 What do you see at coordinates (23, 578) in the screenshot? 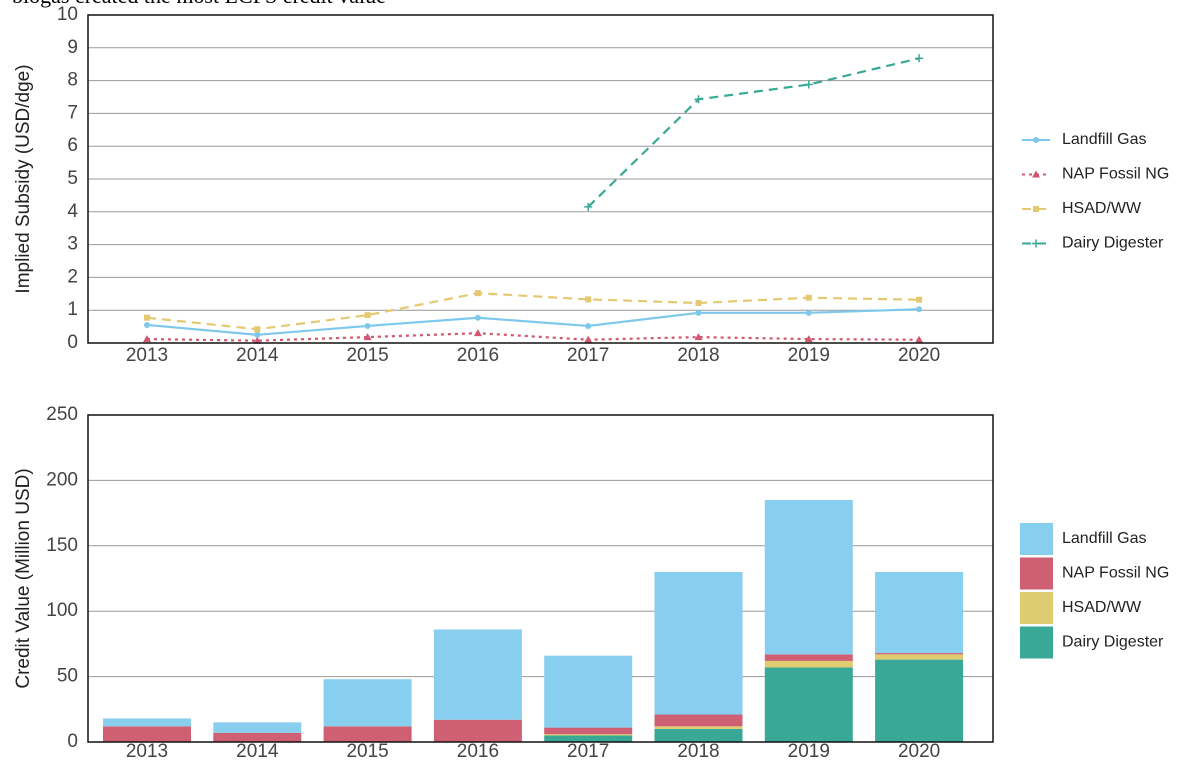
I see `y-axis-label: Credit Value (Million USD)` at bounding box center [23, 578].